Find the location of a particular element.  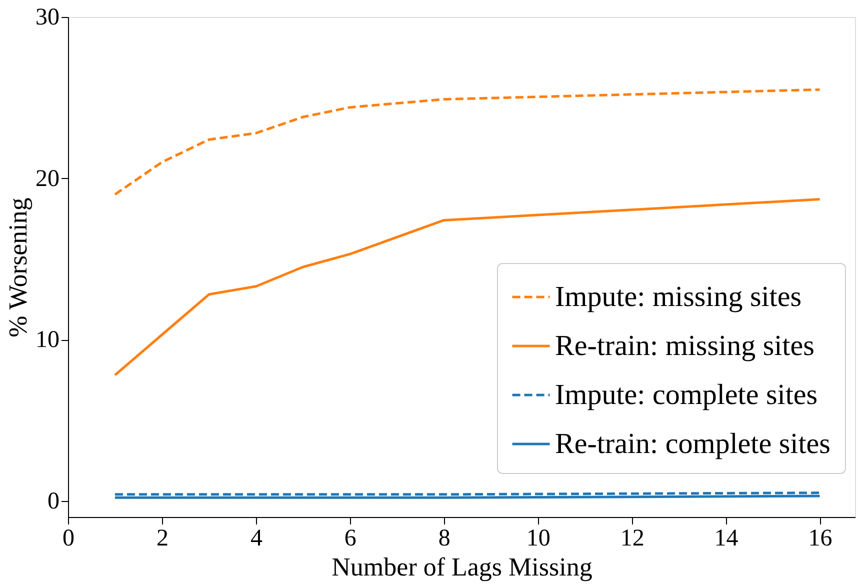

y-tick-label: 0 is located at coordinates (54, 501).